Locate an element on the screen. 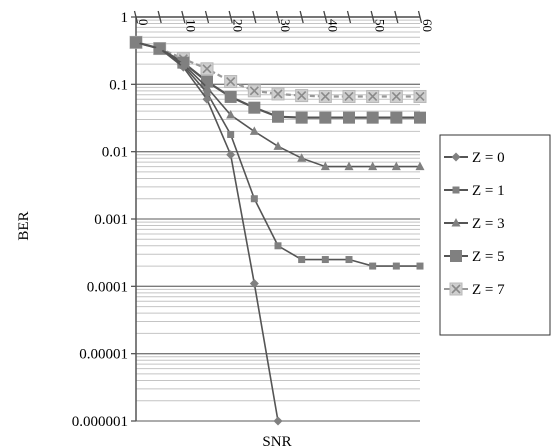  series-z7 is located at coordinates (278, 69).